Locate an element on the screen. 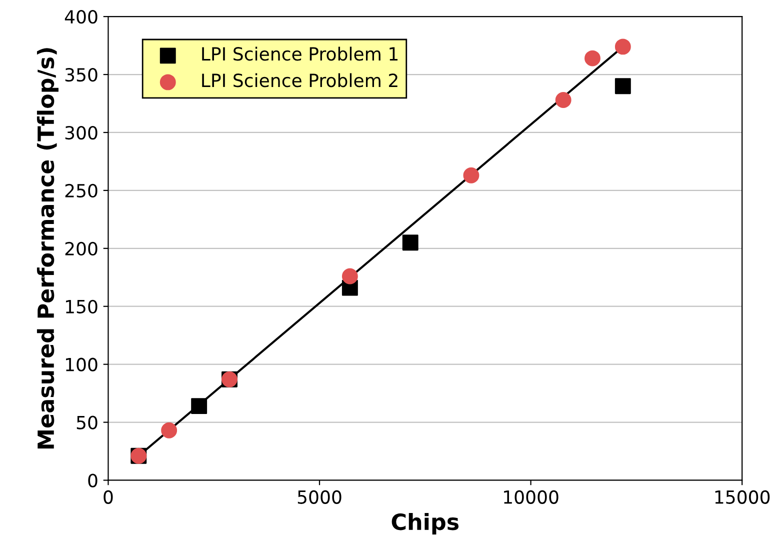 Image resolution: width=773 pixels, height=552 pixels. y-tick-label: 200 is located at coordinates (81, 249).